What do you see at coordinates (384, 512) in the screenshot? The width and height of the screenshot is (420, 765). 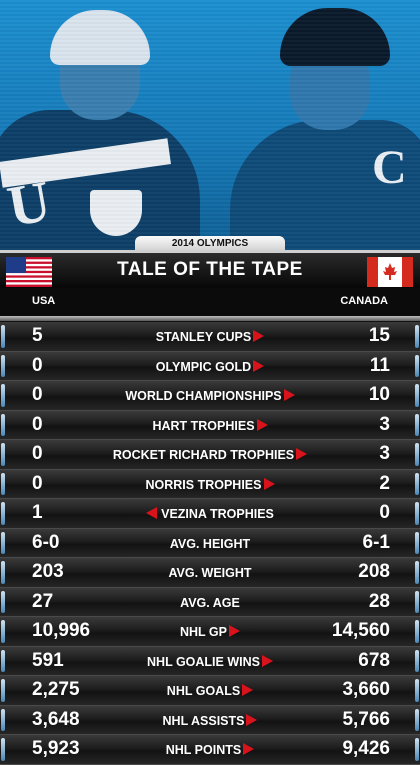 I see `canada-value: 0` at bounding box center [384, 512].